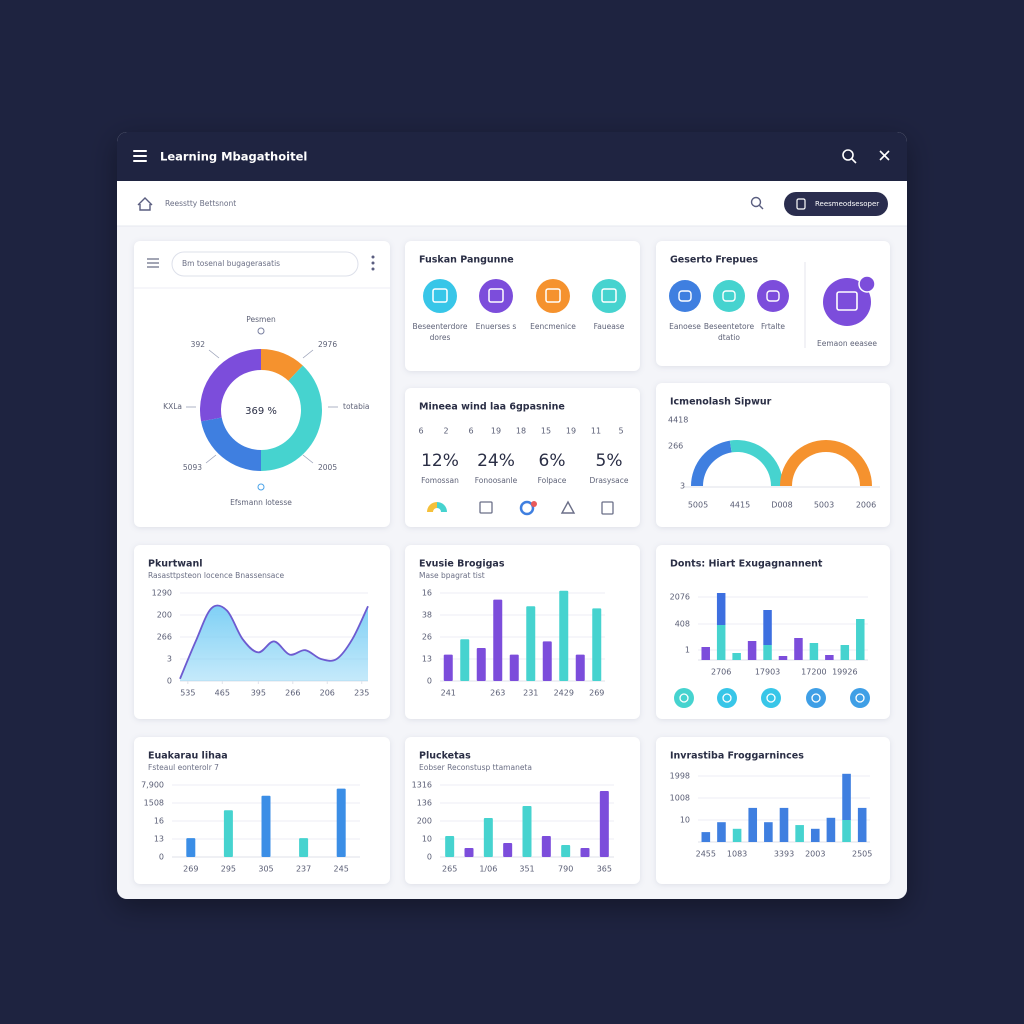 The height and width of the screenshot is (1024, 1024). Describe the element at coordinates (682, 624) in the screenshot. I see `y-tick-label: 408` at that location.